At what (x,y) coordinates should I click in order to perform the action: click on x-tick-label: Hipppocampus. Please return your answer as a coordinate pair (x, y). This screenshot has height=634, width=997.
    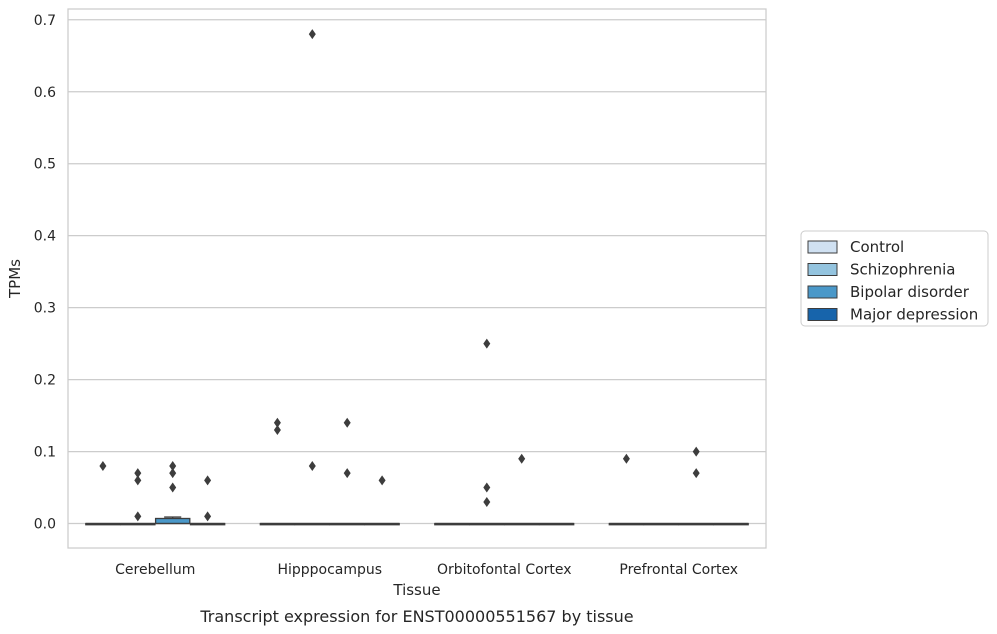
    Looking at the image, I should click on (329, 570).